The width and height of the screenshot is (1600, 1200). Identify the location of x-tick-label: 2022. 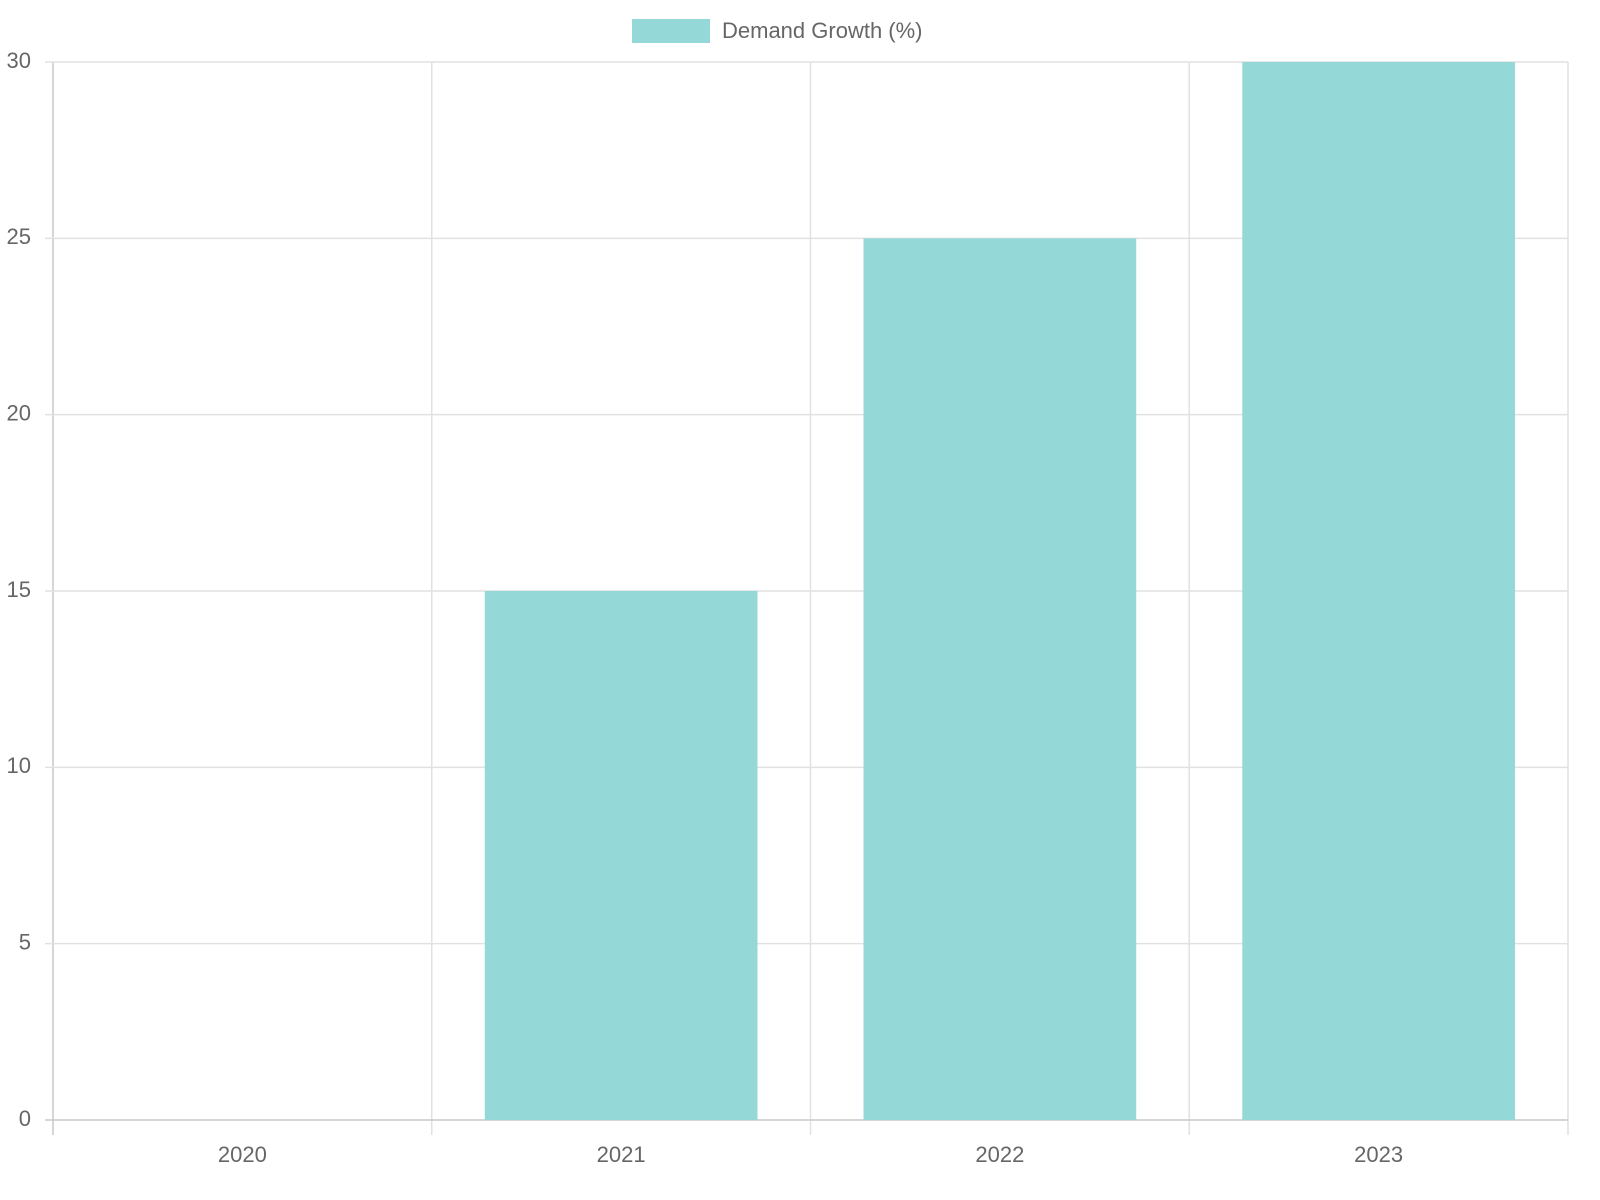
(999, 1154).